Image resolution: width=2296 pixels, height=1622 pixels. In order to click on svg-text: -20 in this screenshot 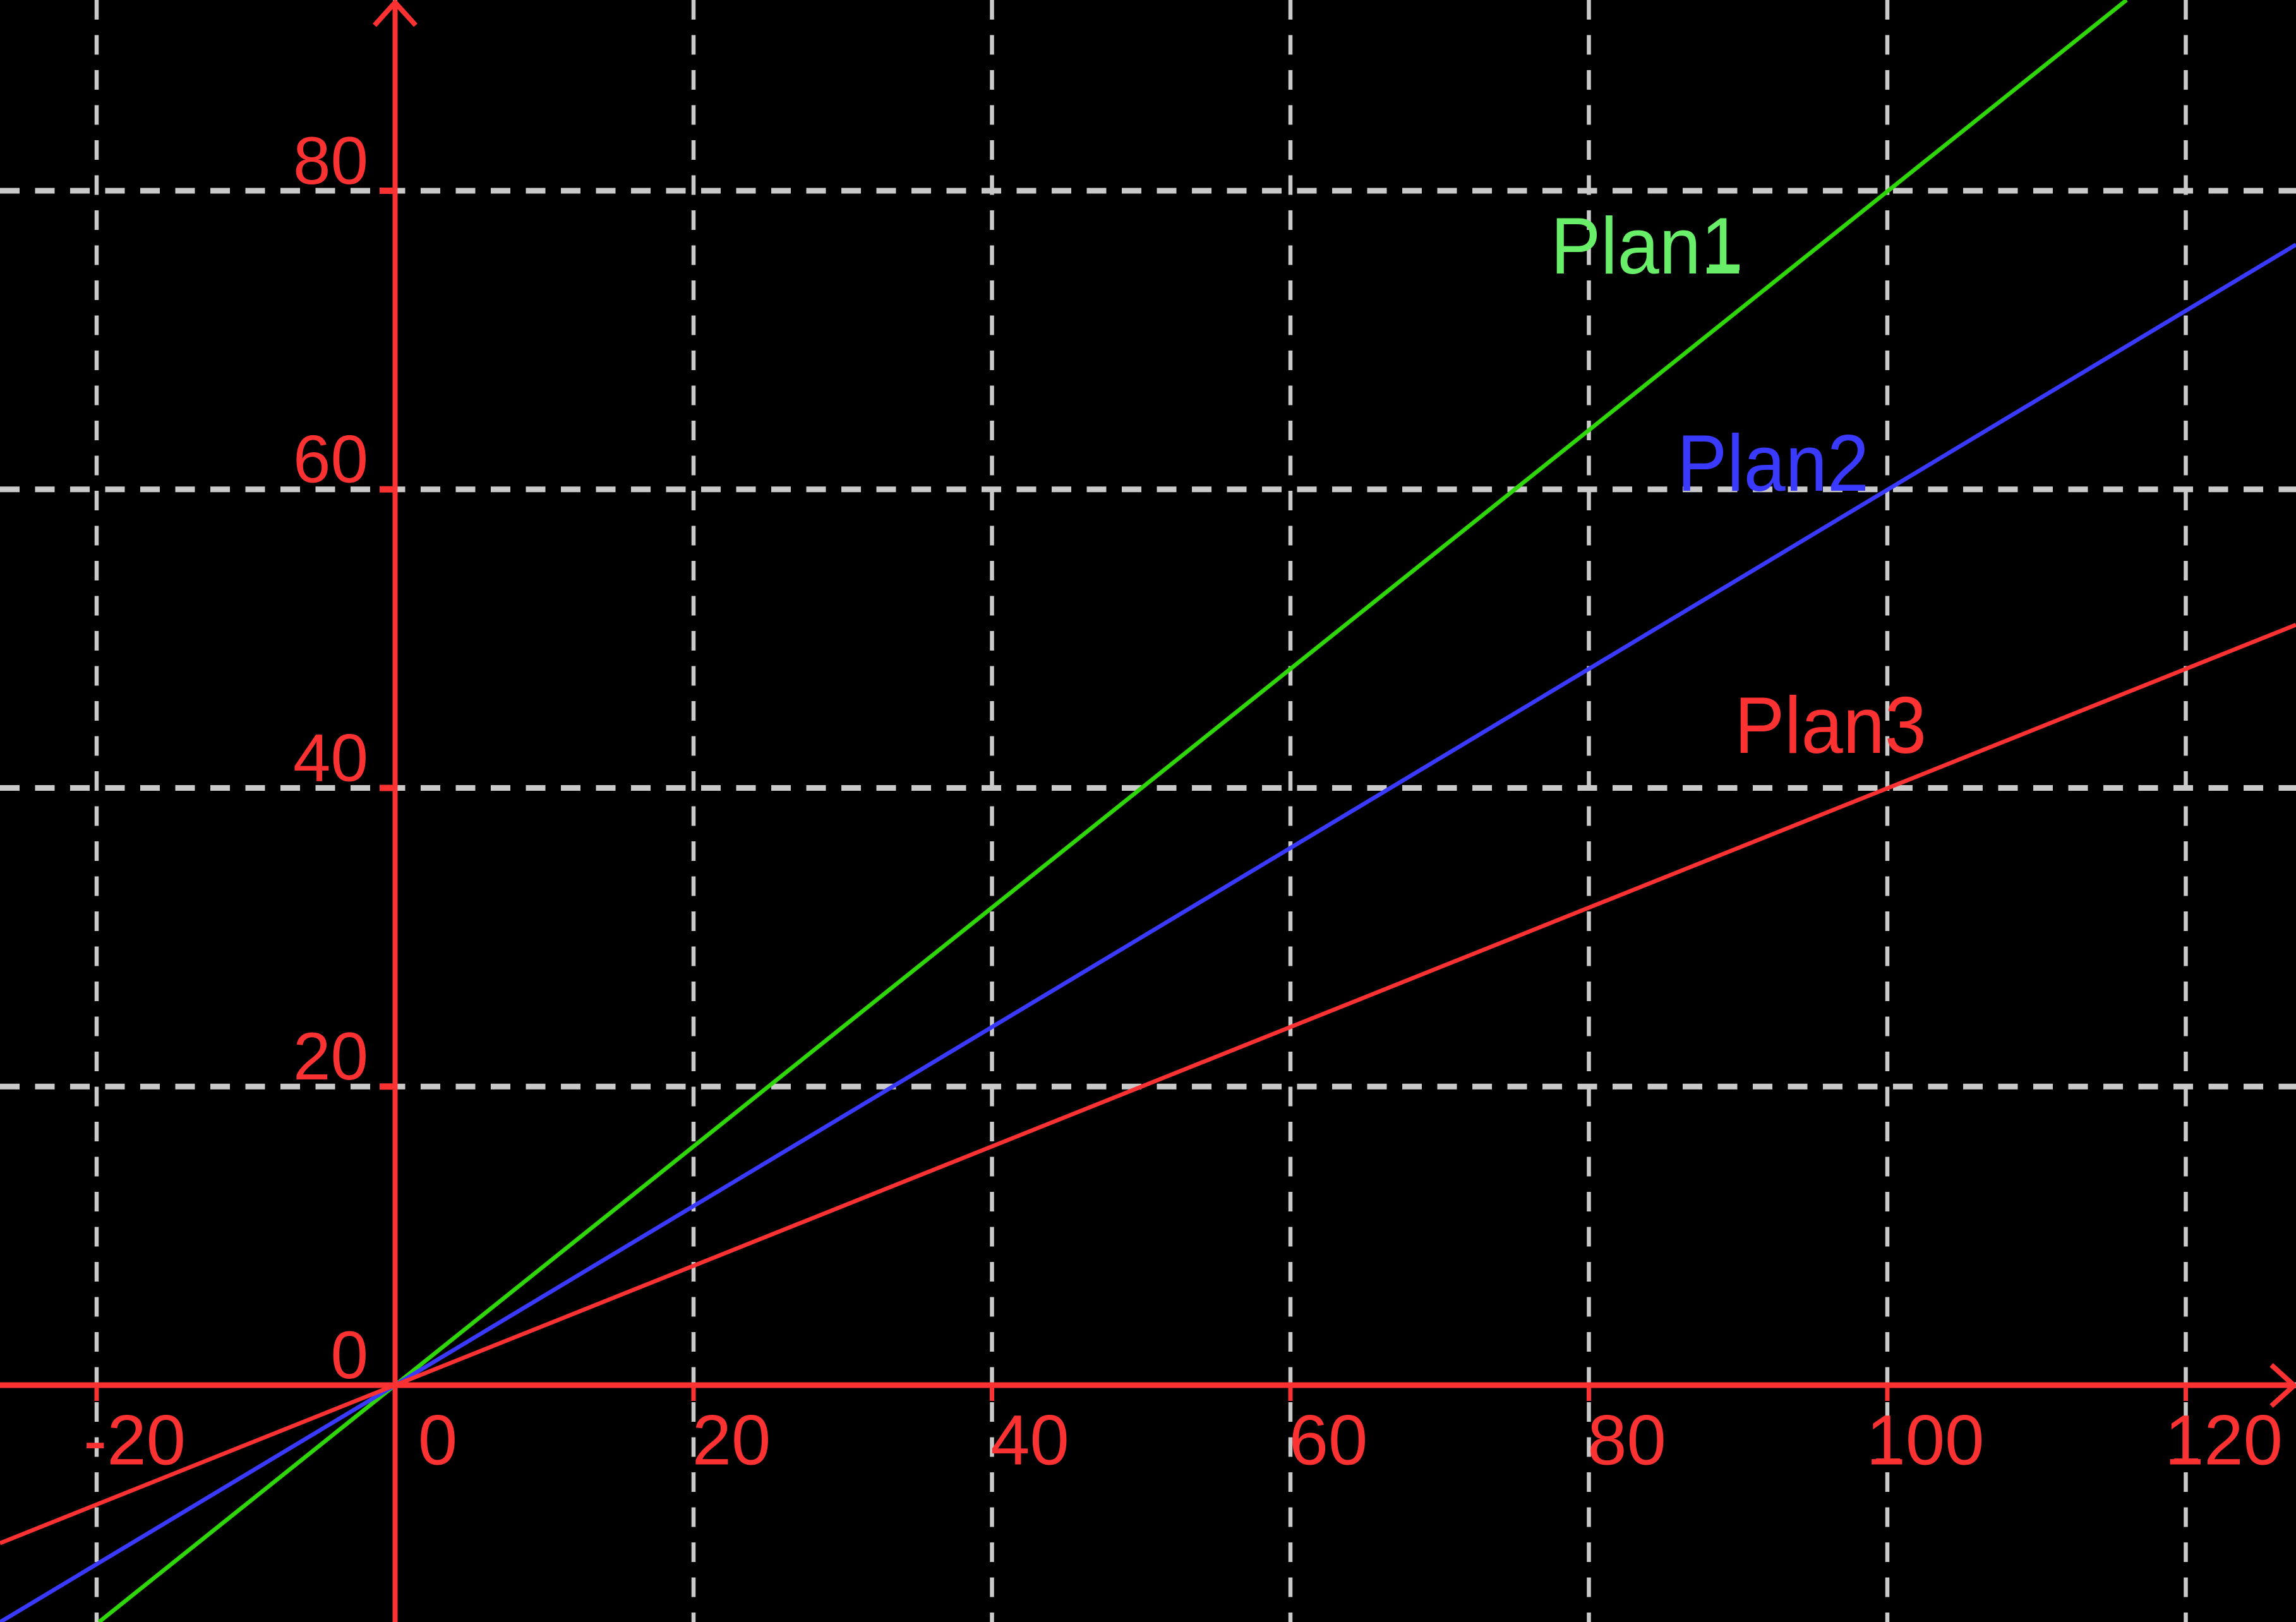, I will do `click(134, 1440)`.